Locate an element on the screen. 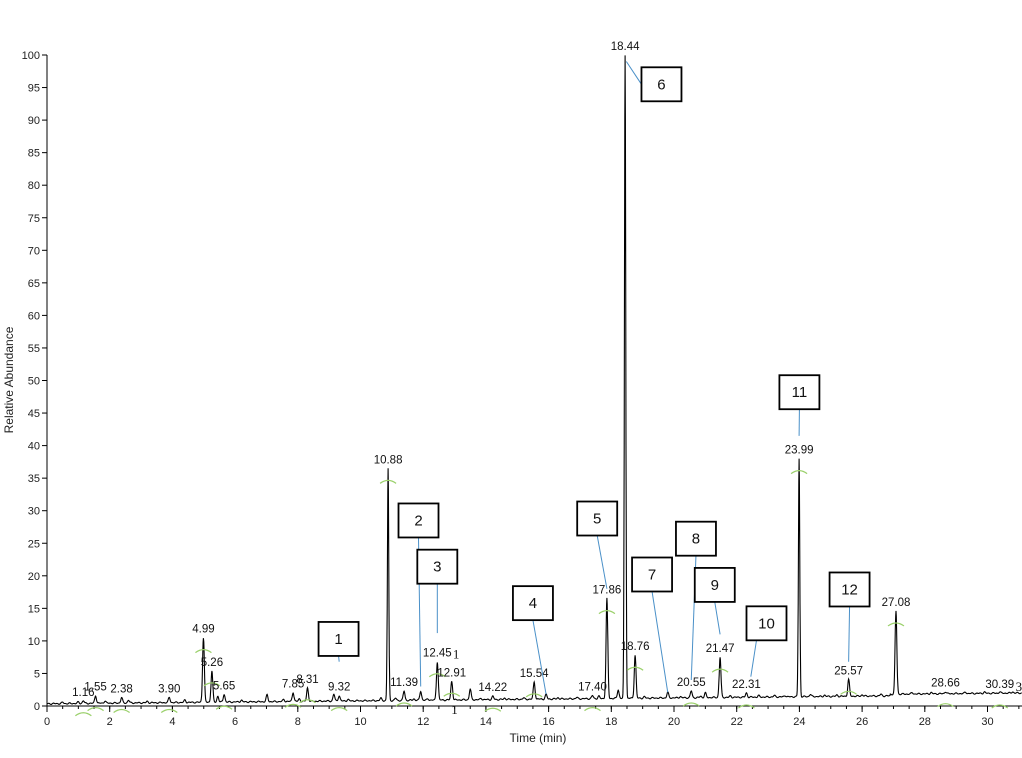 This screenshot has width=1022, height=758. callout-label: 7 is located at coordinates (652, 574).